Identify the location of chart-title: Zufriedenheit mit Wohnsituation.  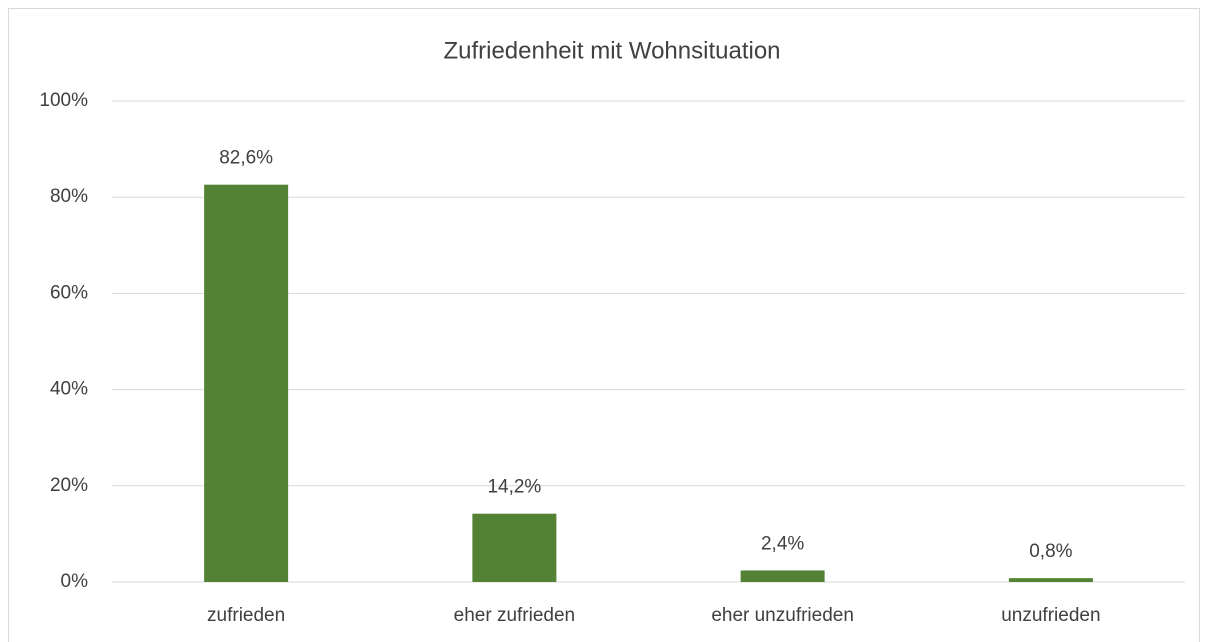
(611, 50).